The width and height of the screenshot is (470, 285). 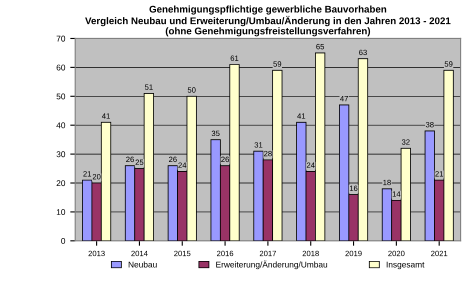 What do you see at coordinates (61, 96) in the screenshot?
I see `y-tick-label: 50` at bounding box center [61, 96].